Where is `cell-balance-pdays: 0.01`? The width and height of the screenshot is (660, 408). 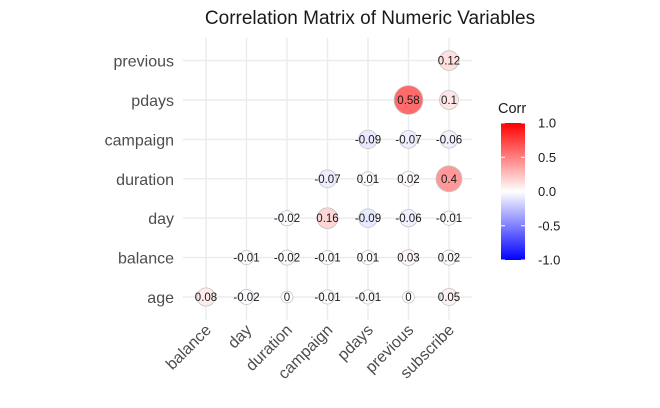 cell-balance-pdays: 0.01 is located at coordinates (368, 258).